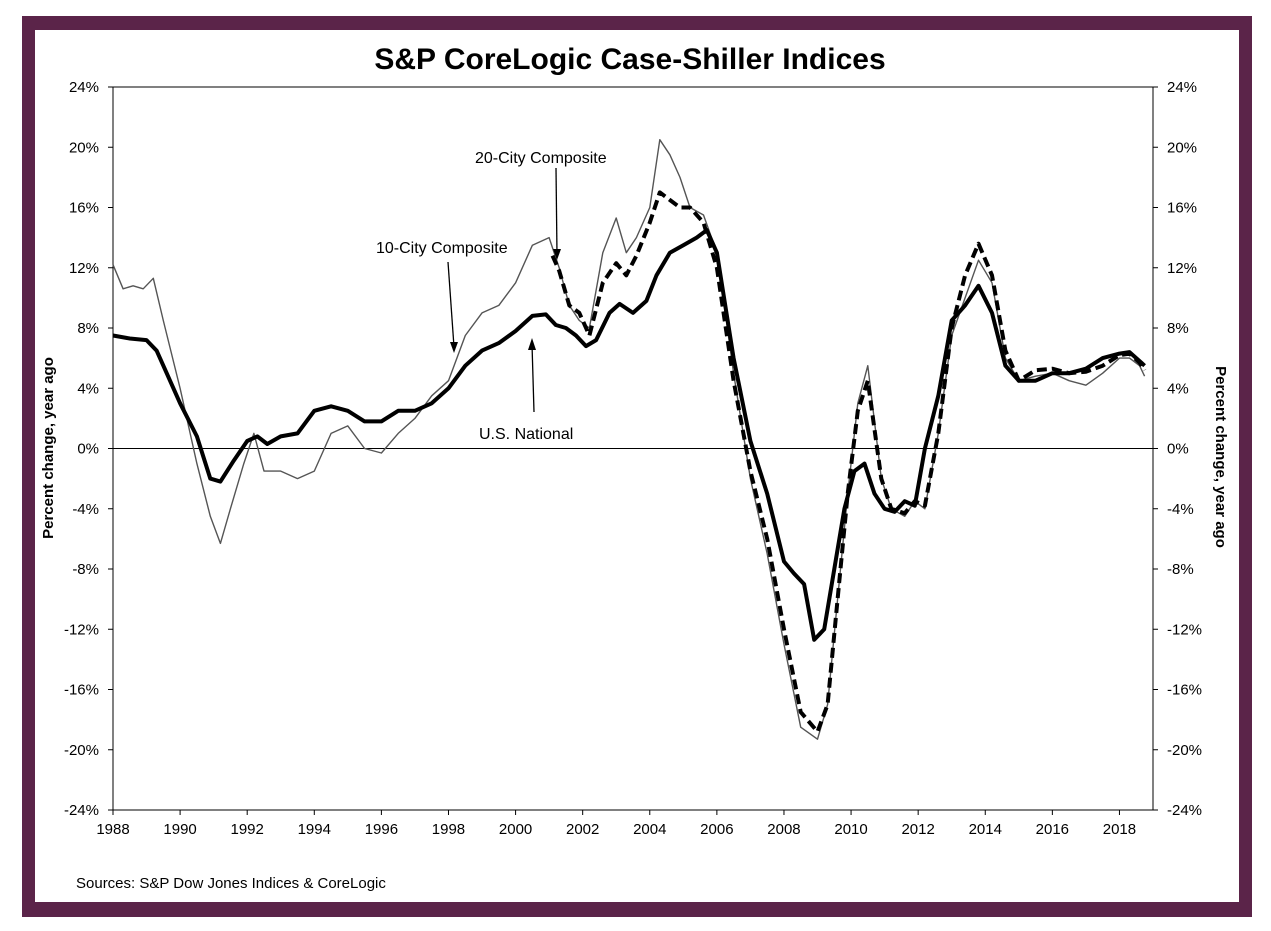 The height and width of the screenshot is (931, 1271). What do you see at coordinates (84, 147) in the screenshot?
I see `y-tick-label-left: 20%` at bounding box center [84, 147].